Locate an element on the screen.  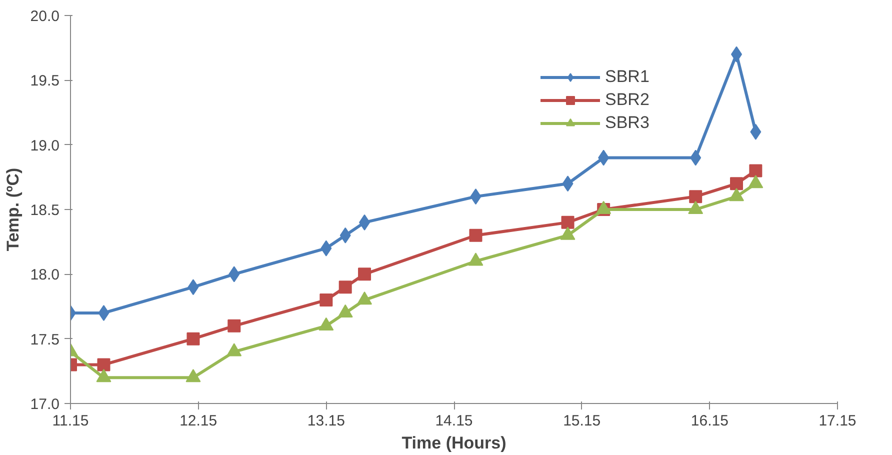
legend-label: SBR1 is located at coordinates (627, 77).